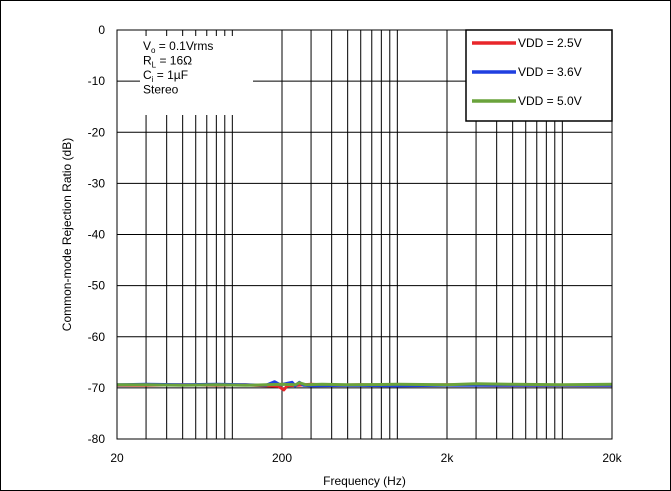 The height and width of the screenshot is (491, 671). What do you see at coordinates (550, 72) in the screenshot?
I see `legend-label: VDD = 3.6V` at bounding box center [550, 72].